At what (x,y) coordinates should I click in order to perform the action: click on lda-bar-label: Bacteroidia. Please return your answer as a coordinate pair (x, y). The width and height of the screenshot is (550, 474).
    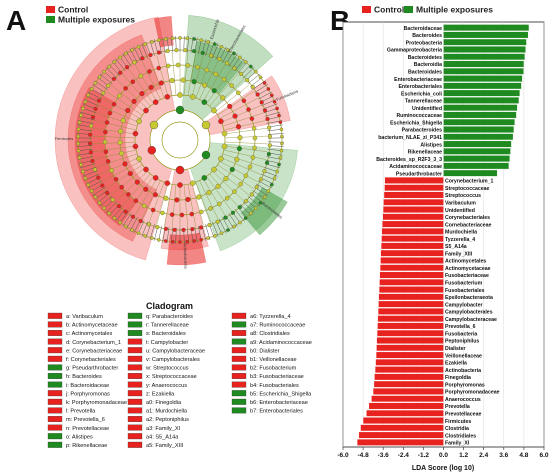
    Looking at the image, I should click on (428, 65).